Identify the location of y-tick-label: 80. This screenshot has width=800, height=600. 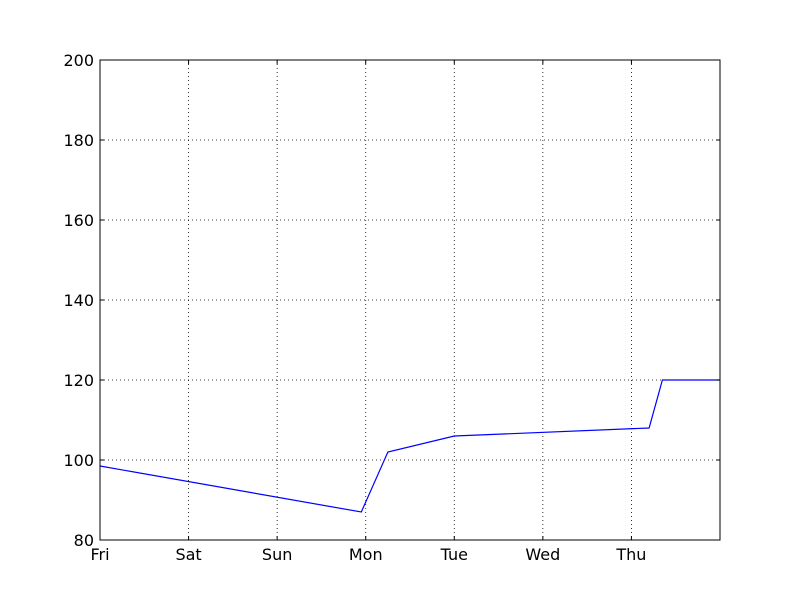
(84, 540).